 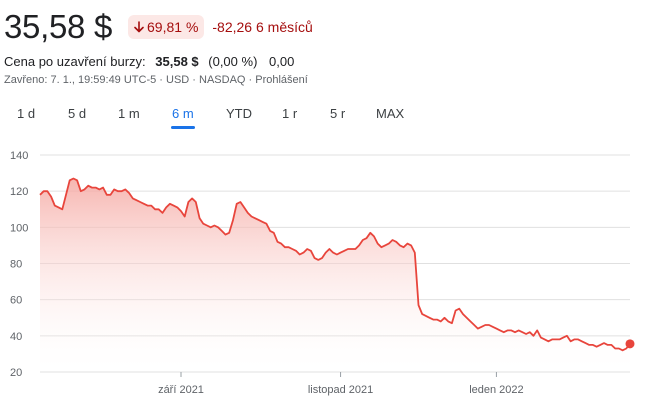 I want to click on current-price: 35,58 $, so click(x=58, y=26).